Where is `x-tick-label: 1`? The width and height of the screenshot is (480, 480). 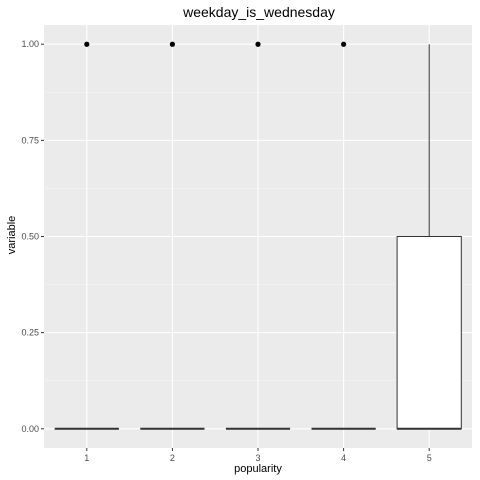
x-tick-label: 1 is located at coordinates (86, 458).